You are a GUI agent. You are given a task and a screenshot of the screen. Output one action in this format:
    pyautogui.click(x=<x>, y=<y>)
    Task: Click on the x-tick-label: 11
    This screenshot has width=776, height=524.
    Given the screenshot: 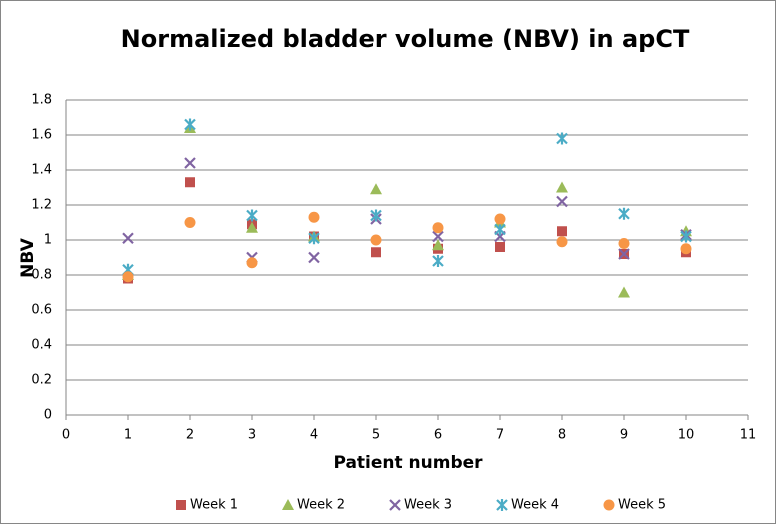 What is the action you would take?
    pyautogui.click(x=748, y=435)
    